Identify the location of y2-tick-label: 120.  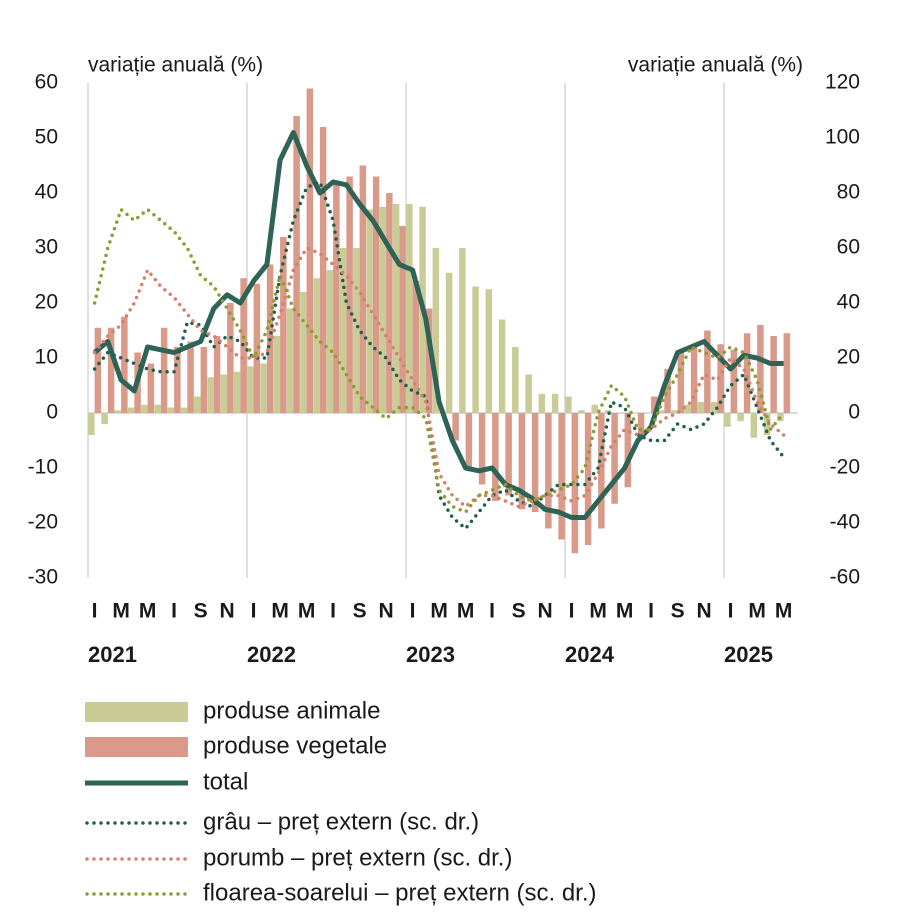
(842, 82).